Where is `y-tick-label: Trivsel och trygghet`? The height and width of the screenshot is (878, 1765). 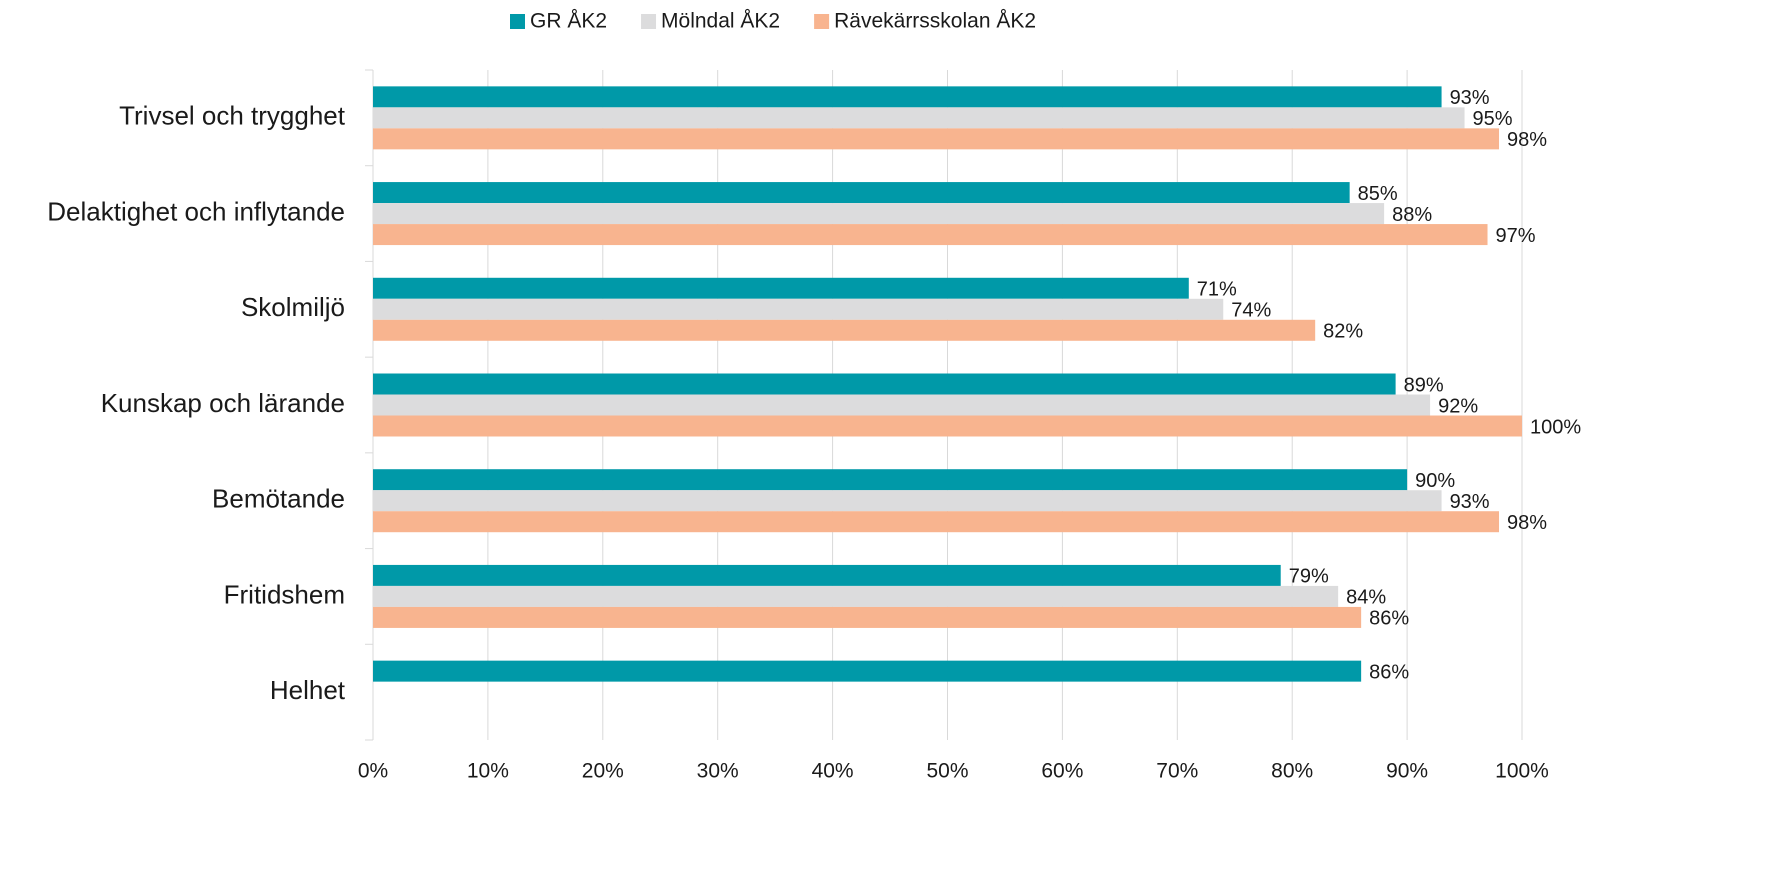
y-tick-label: Trivsel och trygghet is located at coordinates (232, 116).